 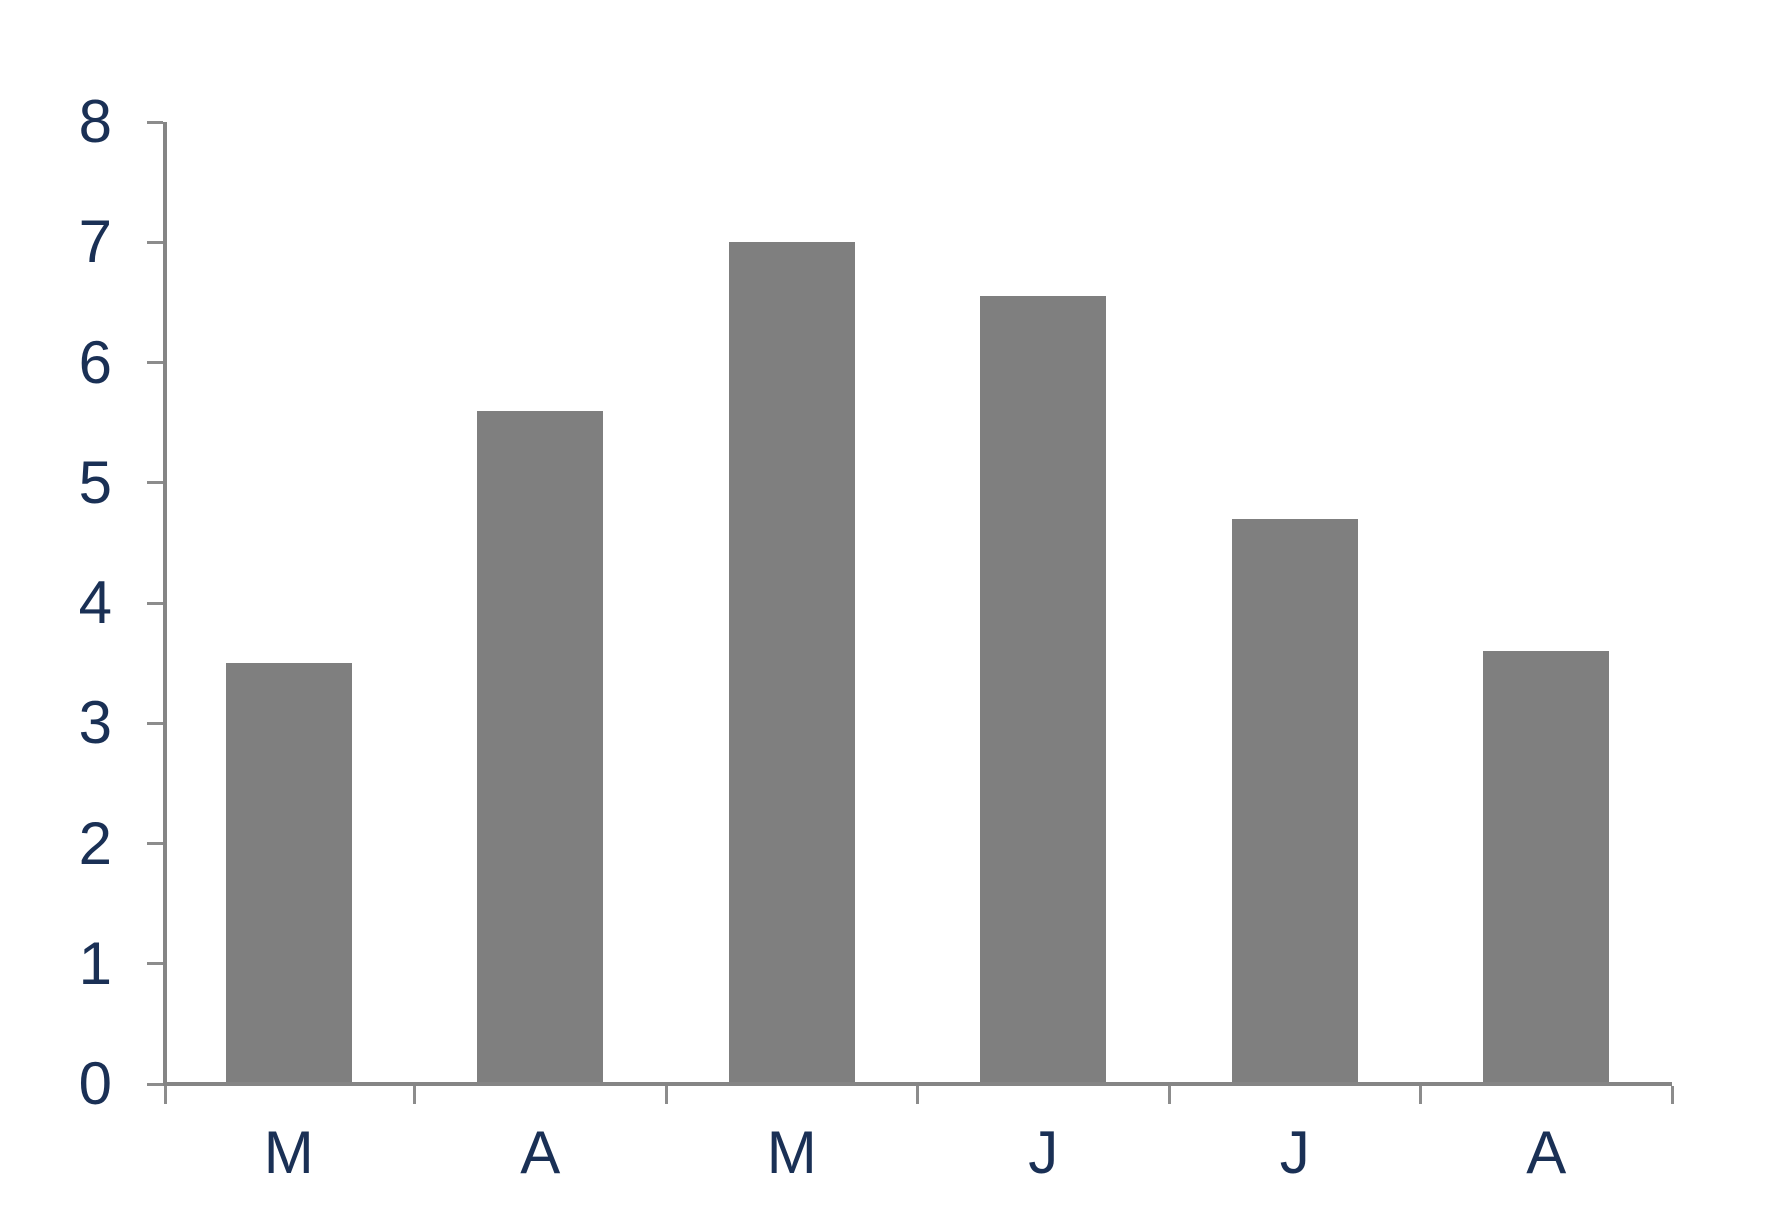 I want to click on y-axis-tick-label: 1, so click(x=95, y=963).